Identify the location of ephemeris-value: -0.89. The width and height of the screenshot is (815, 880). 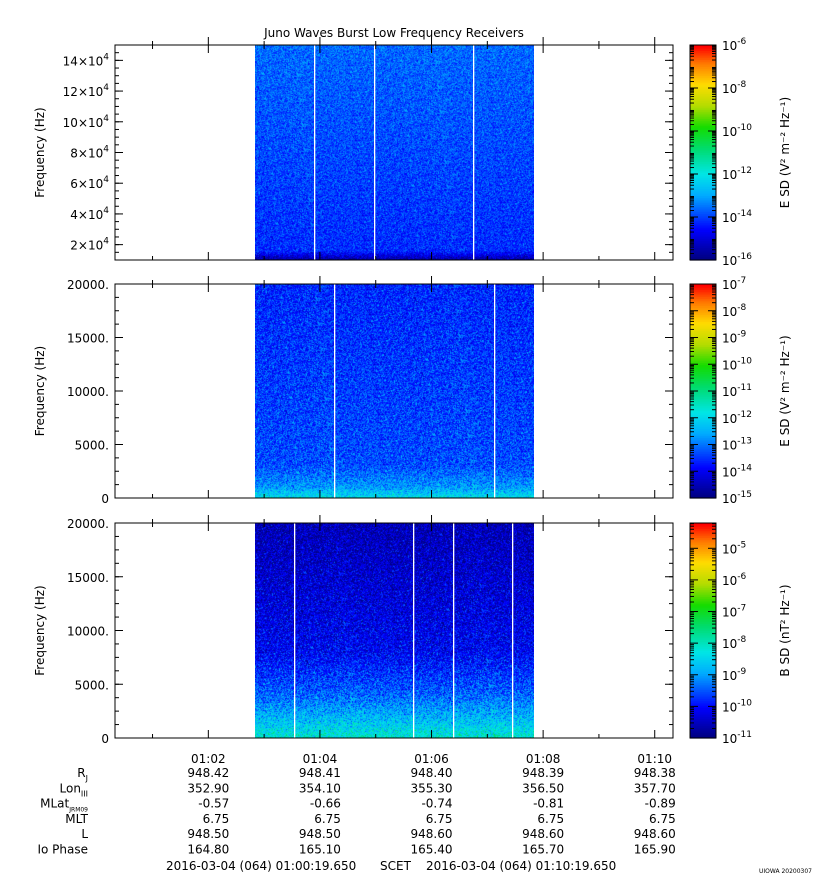
(660, 804).